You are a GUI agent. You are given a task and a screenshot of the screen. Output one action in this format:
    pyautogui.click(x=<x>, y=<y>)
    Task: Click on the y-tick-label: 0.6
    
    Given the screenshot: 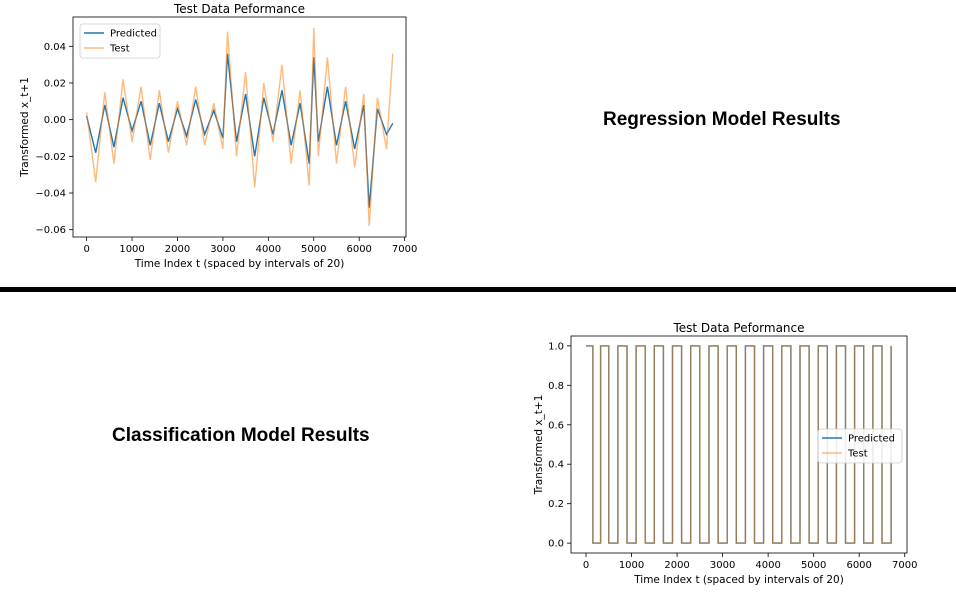 What is the action you would take?
    pyautogui.click(x=556, y=425)
    